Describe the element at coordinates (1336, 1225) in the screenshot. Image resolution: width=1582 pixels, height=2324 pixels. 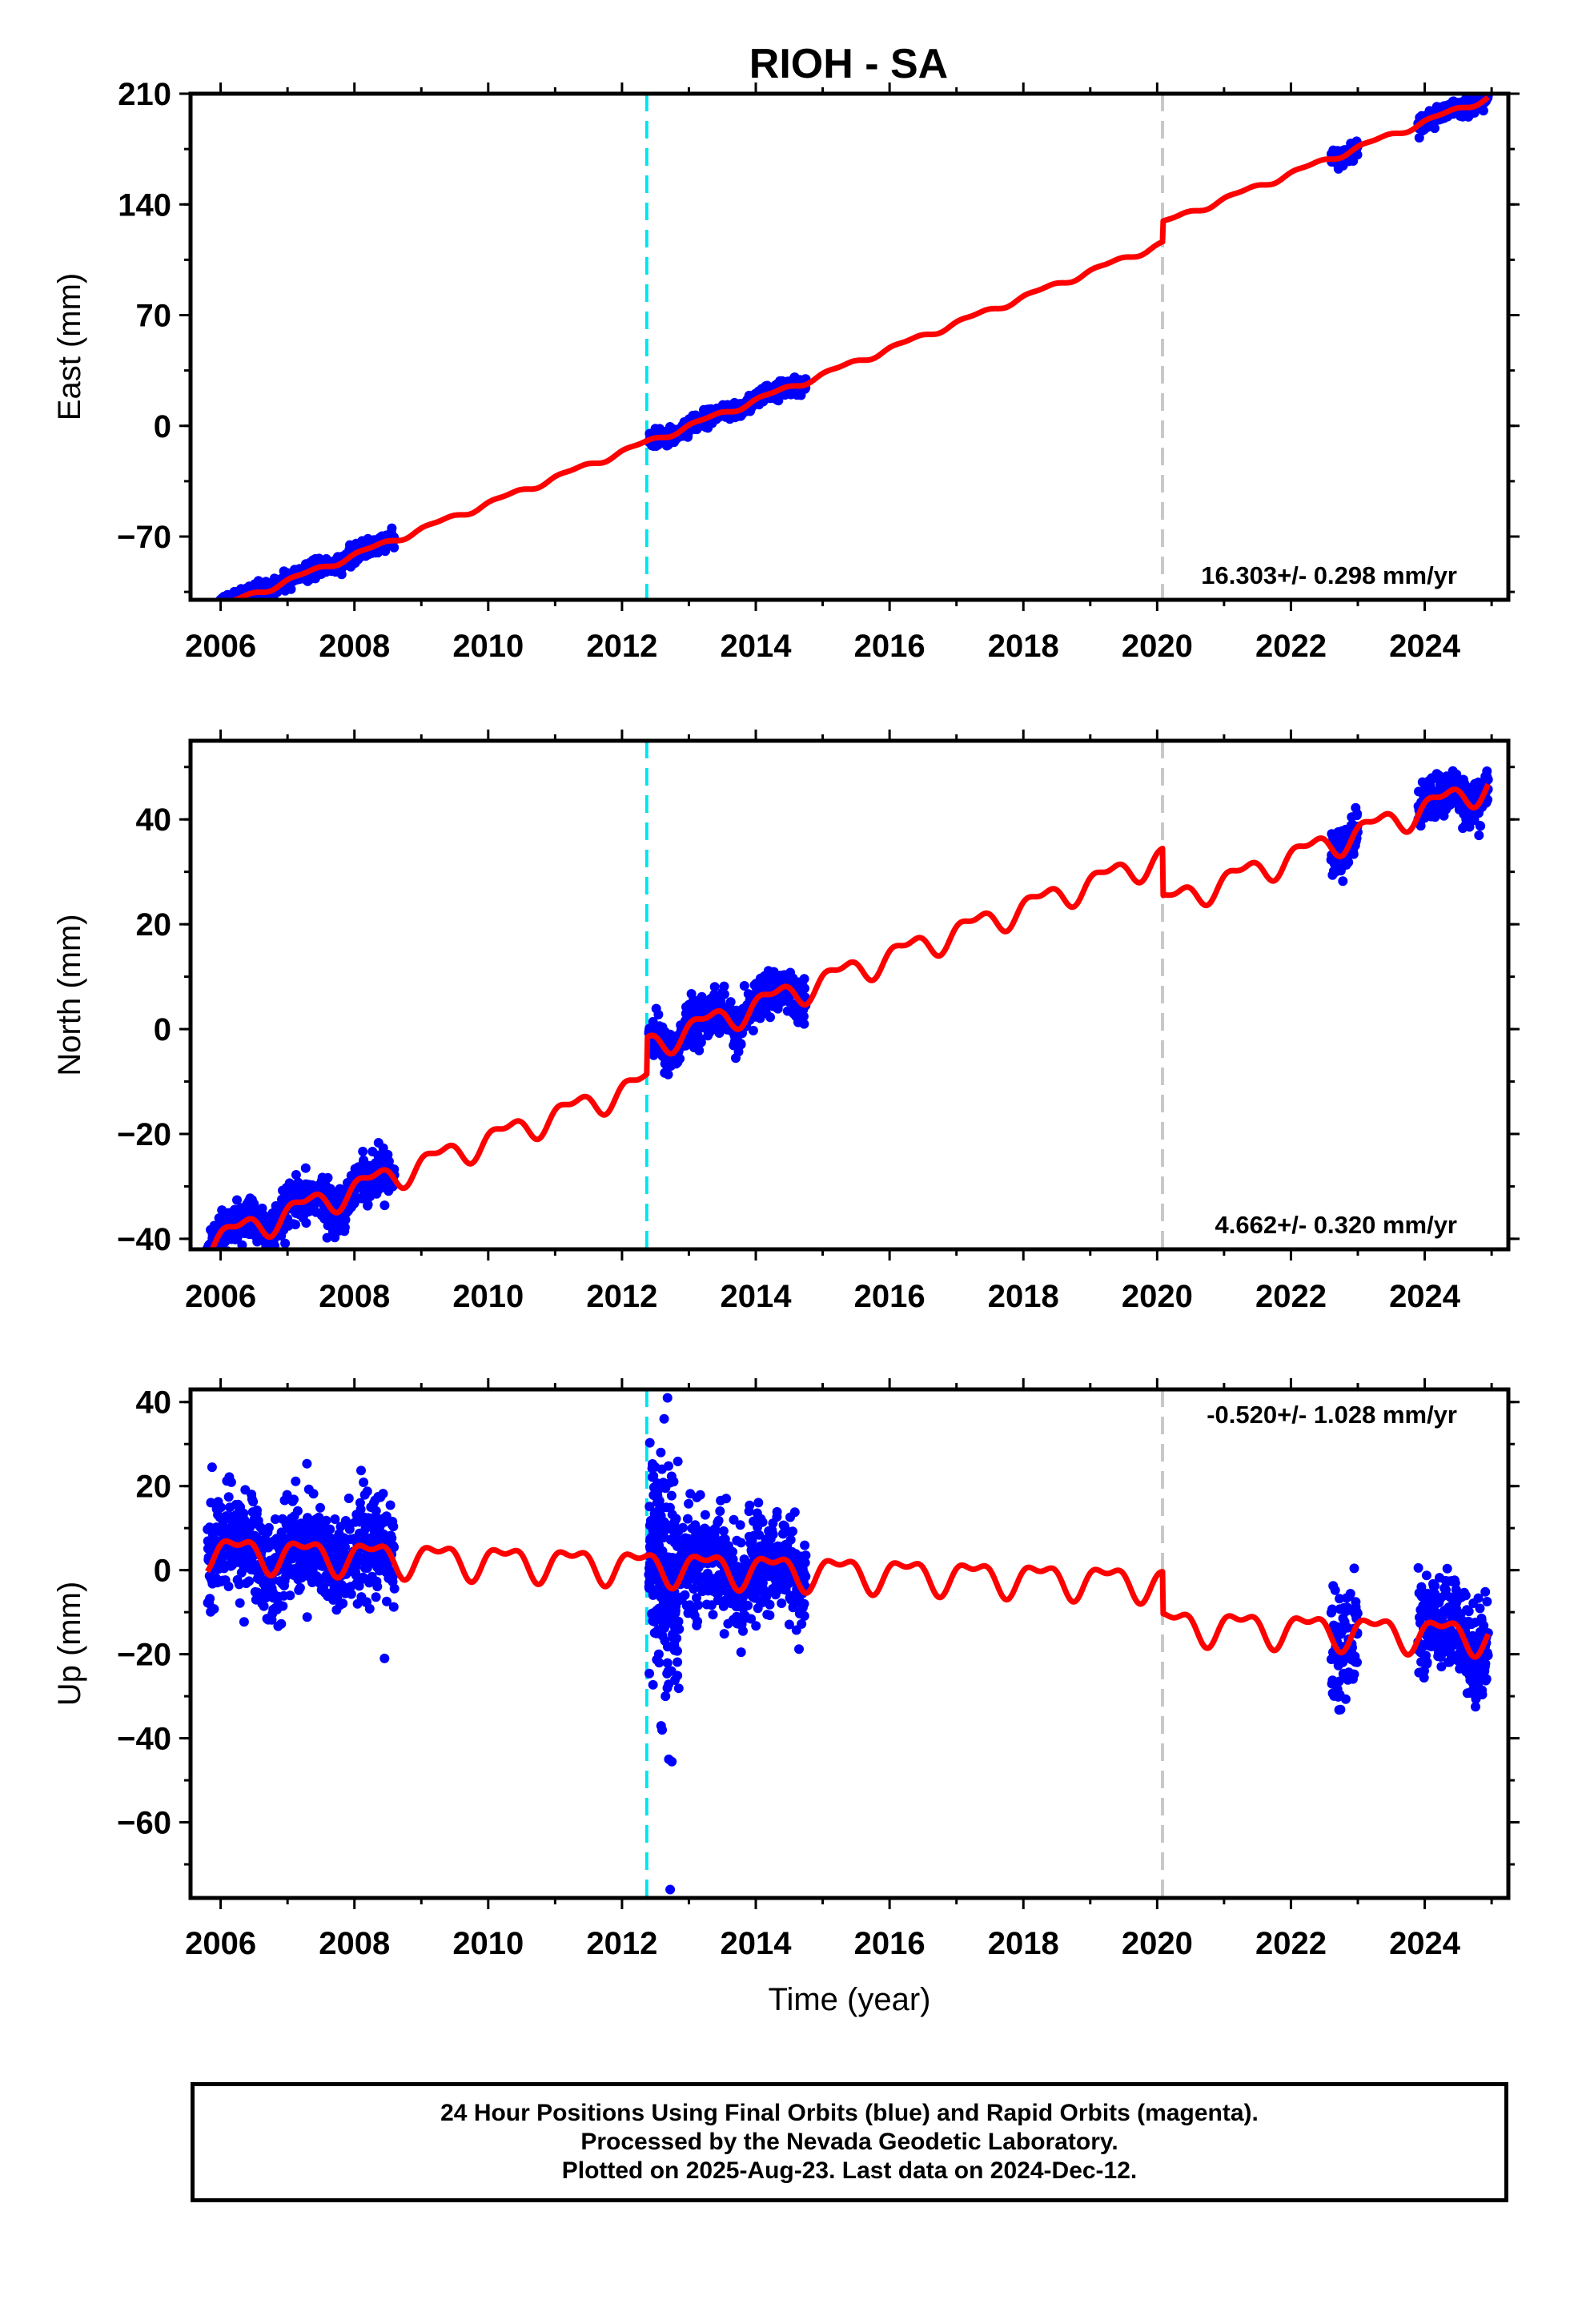
I see `rate-label-north: 4.662+/- 0.320 mm/yr` at that location.